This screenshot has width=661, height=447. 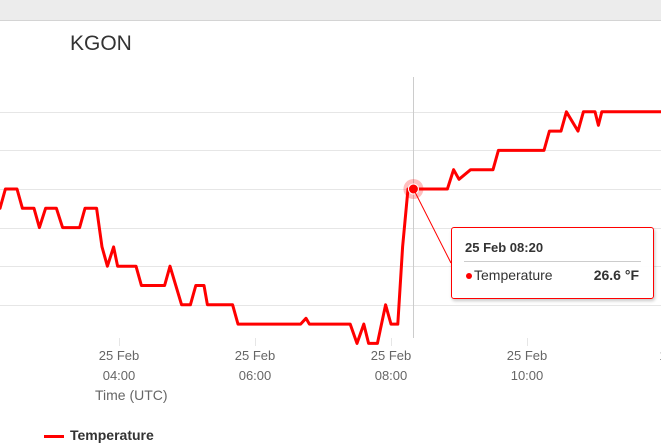 What do you see at coordinates (469, 276) in the screenshot?
I see `tooltip-series-marker-icon` at bounding box center [469, 276].